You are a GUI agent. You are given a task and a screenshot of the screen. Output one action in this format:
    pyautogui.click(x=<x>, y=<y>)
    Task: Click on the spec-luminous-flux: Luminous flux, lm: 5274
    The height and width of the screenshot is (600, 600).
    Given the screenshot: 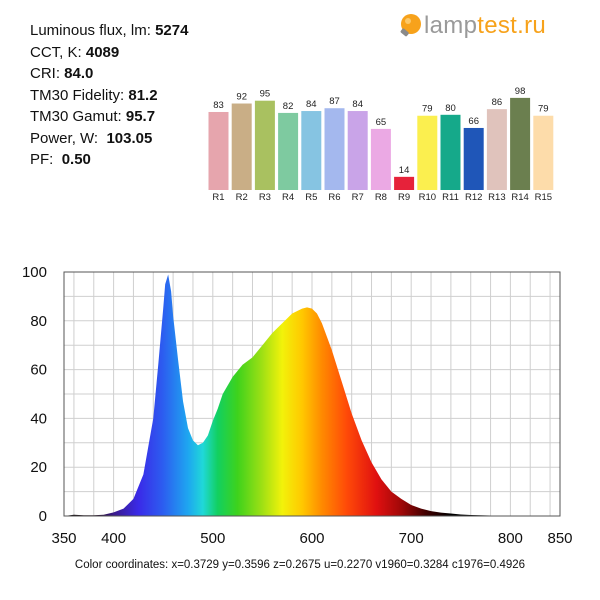 What is the action you would take?
    pyautogui.click(x=109, y=31)
    